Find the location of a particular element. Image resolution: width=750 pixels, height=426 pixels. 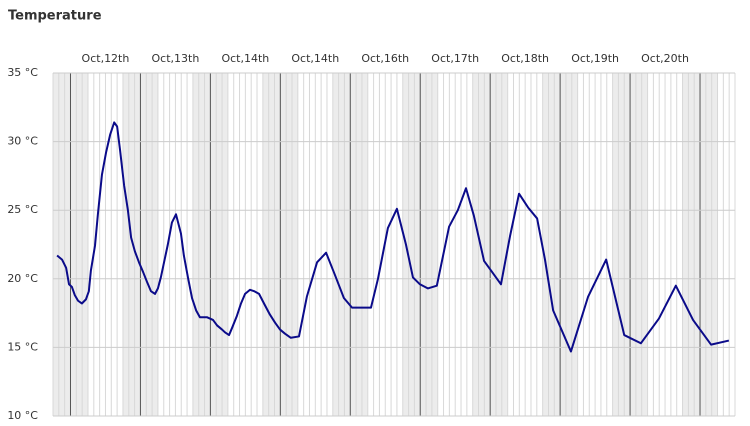

y-tick-label: 25 °C is located at coordinates (22, 209).